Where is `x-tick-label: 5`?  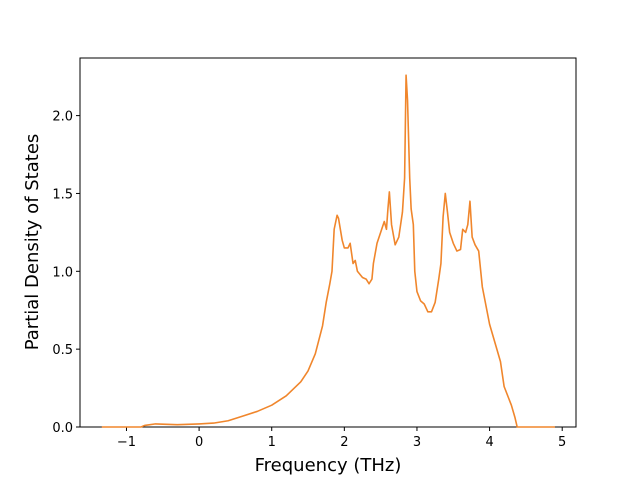
x-tick-label: 5 is located at coordinates (562, 442).